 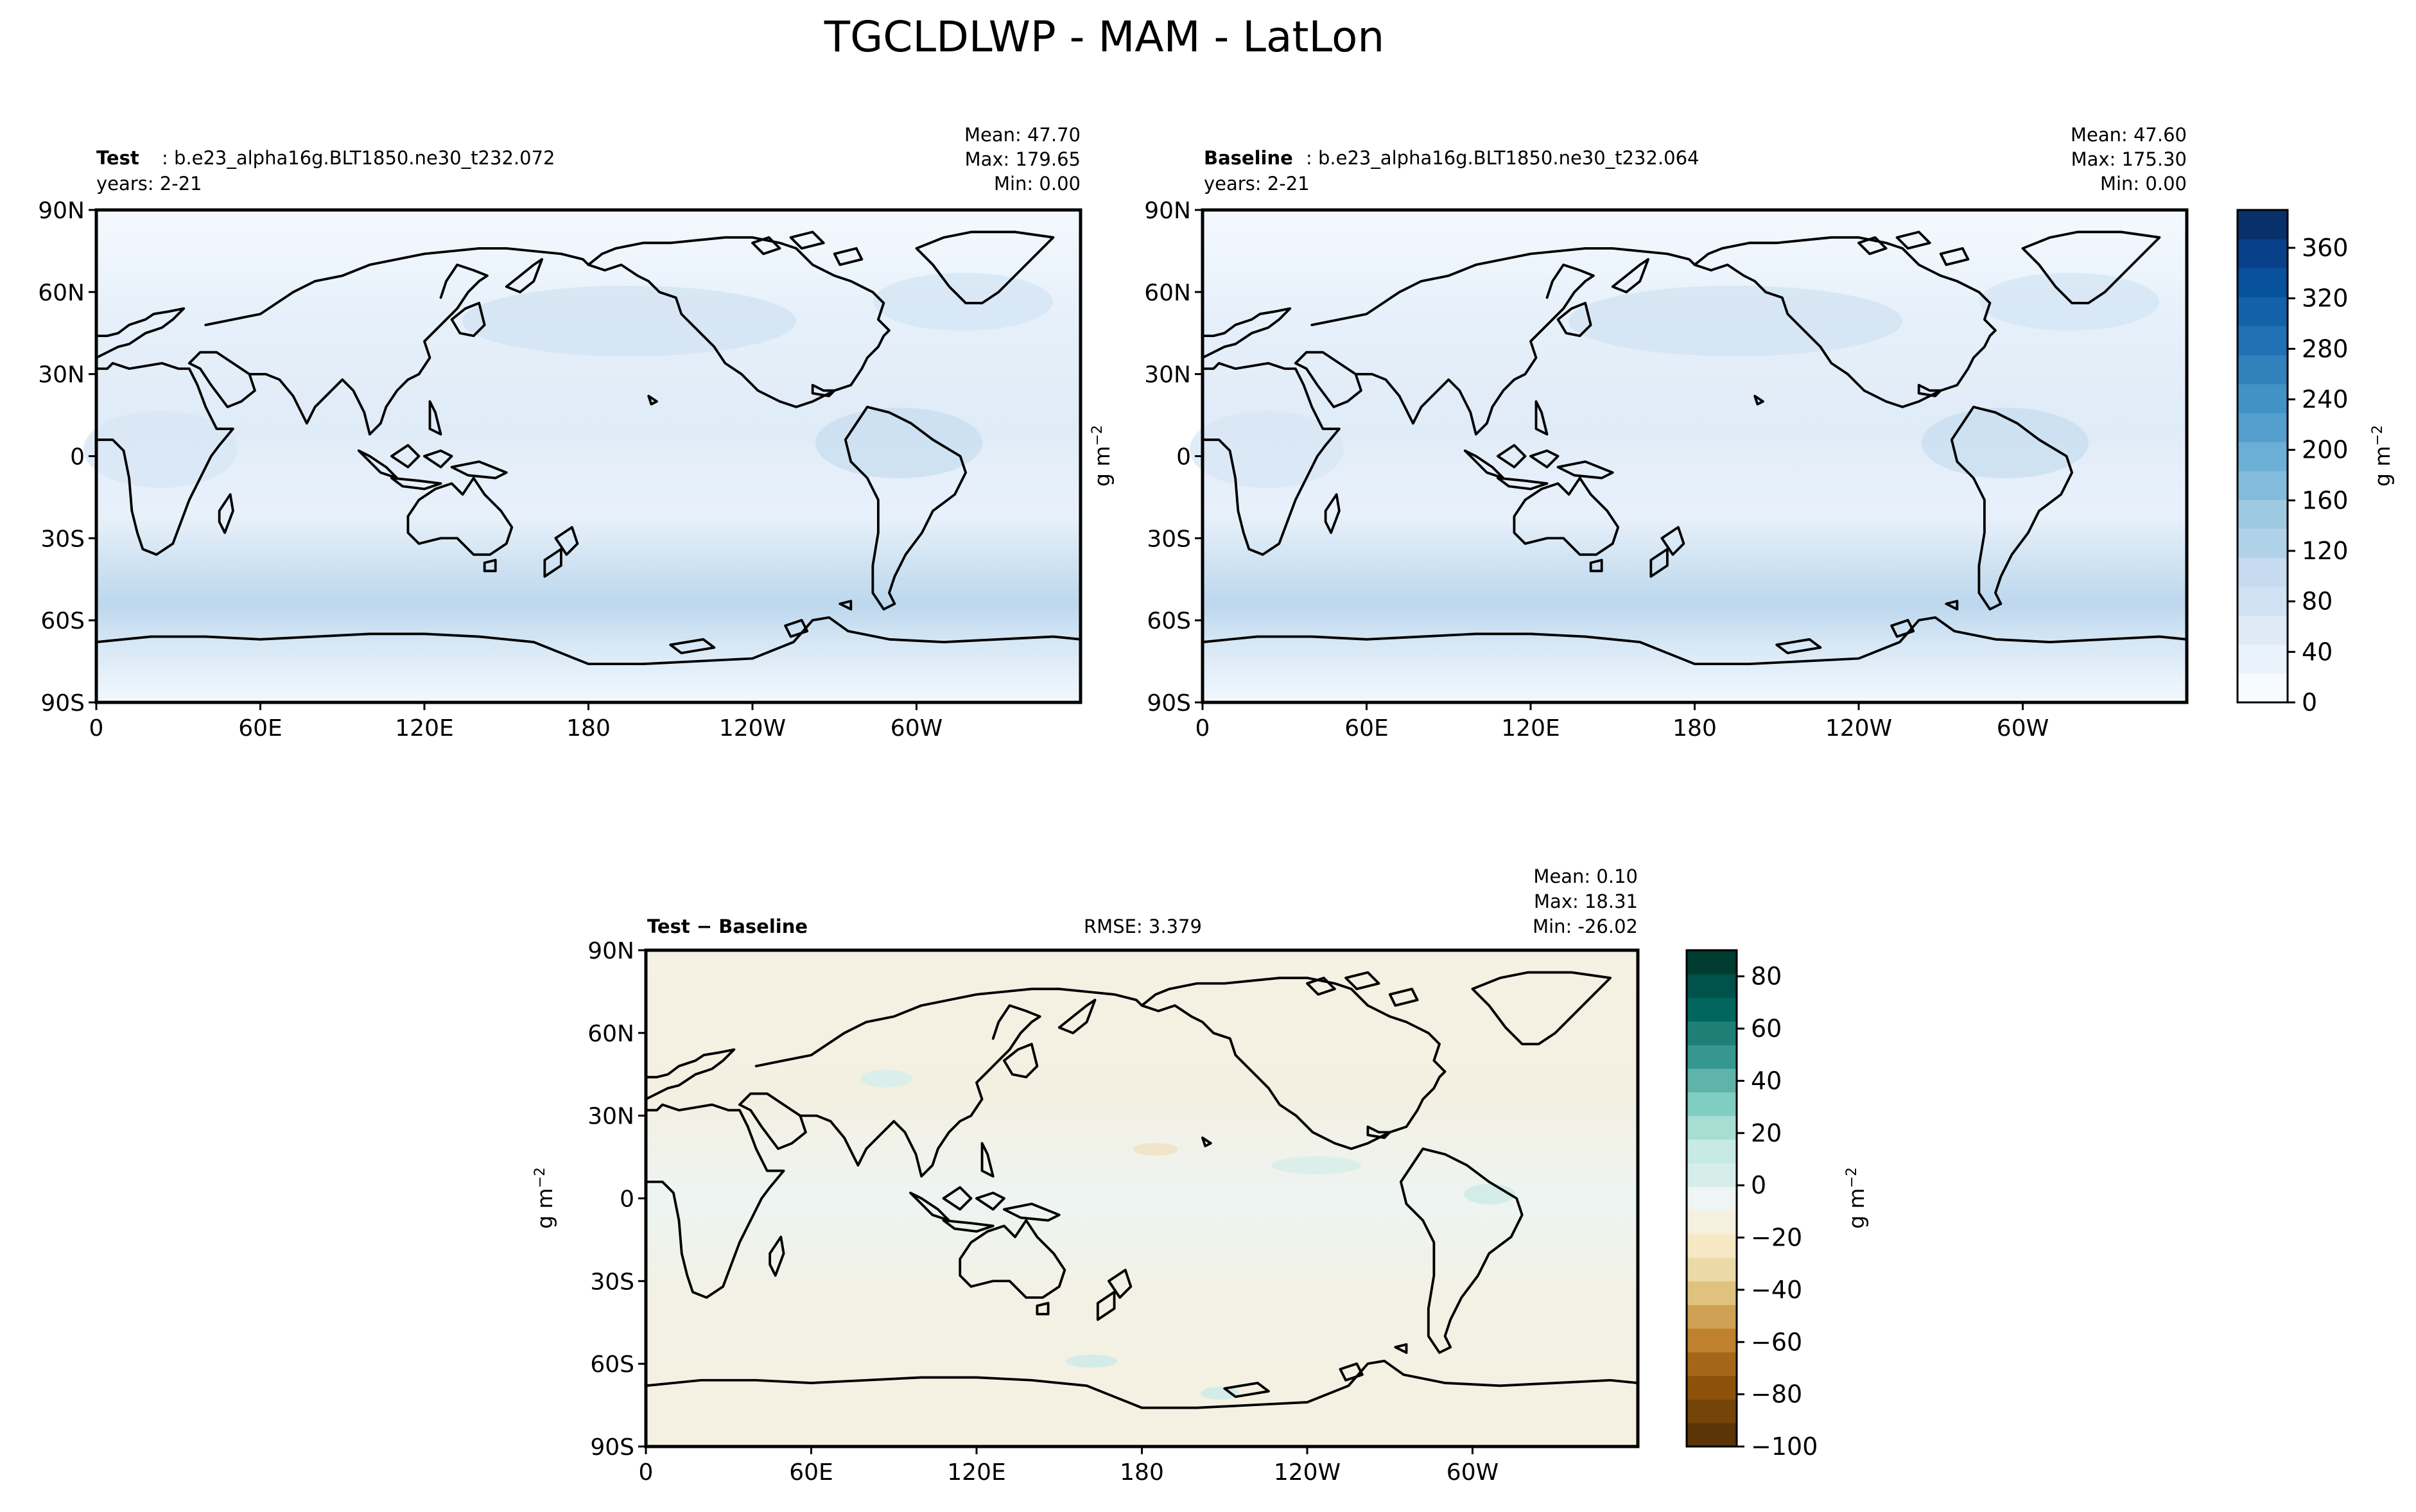 I want to click on diff-xtick-label: 120W, so click(x=1307, y=1472).